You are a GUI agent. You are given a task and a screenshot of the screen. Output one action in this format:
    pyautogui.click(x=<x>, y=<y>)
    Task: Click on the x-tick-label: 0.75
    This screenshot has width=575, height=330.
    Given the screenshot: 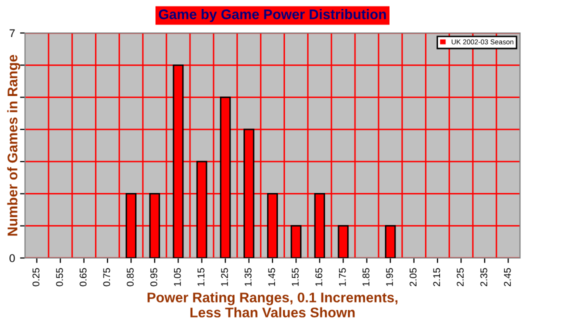 What is the action you would take?
    pyautogui.click(x=106, y=277)
    